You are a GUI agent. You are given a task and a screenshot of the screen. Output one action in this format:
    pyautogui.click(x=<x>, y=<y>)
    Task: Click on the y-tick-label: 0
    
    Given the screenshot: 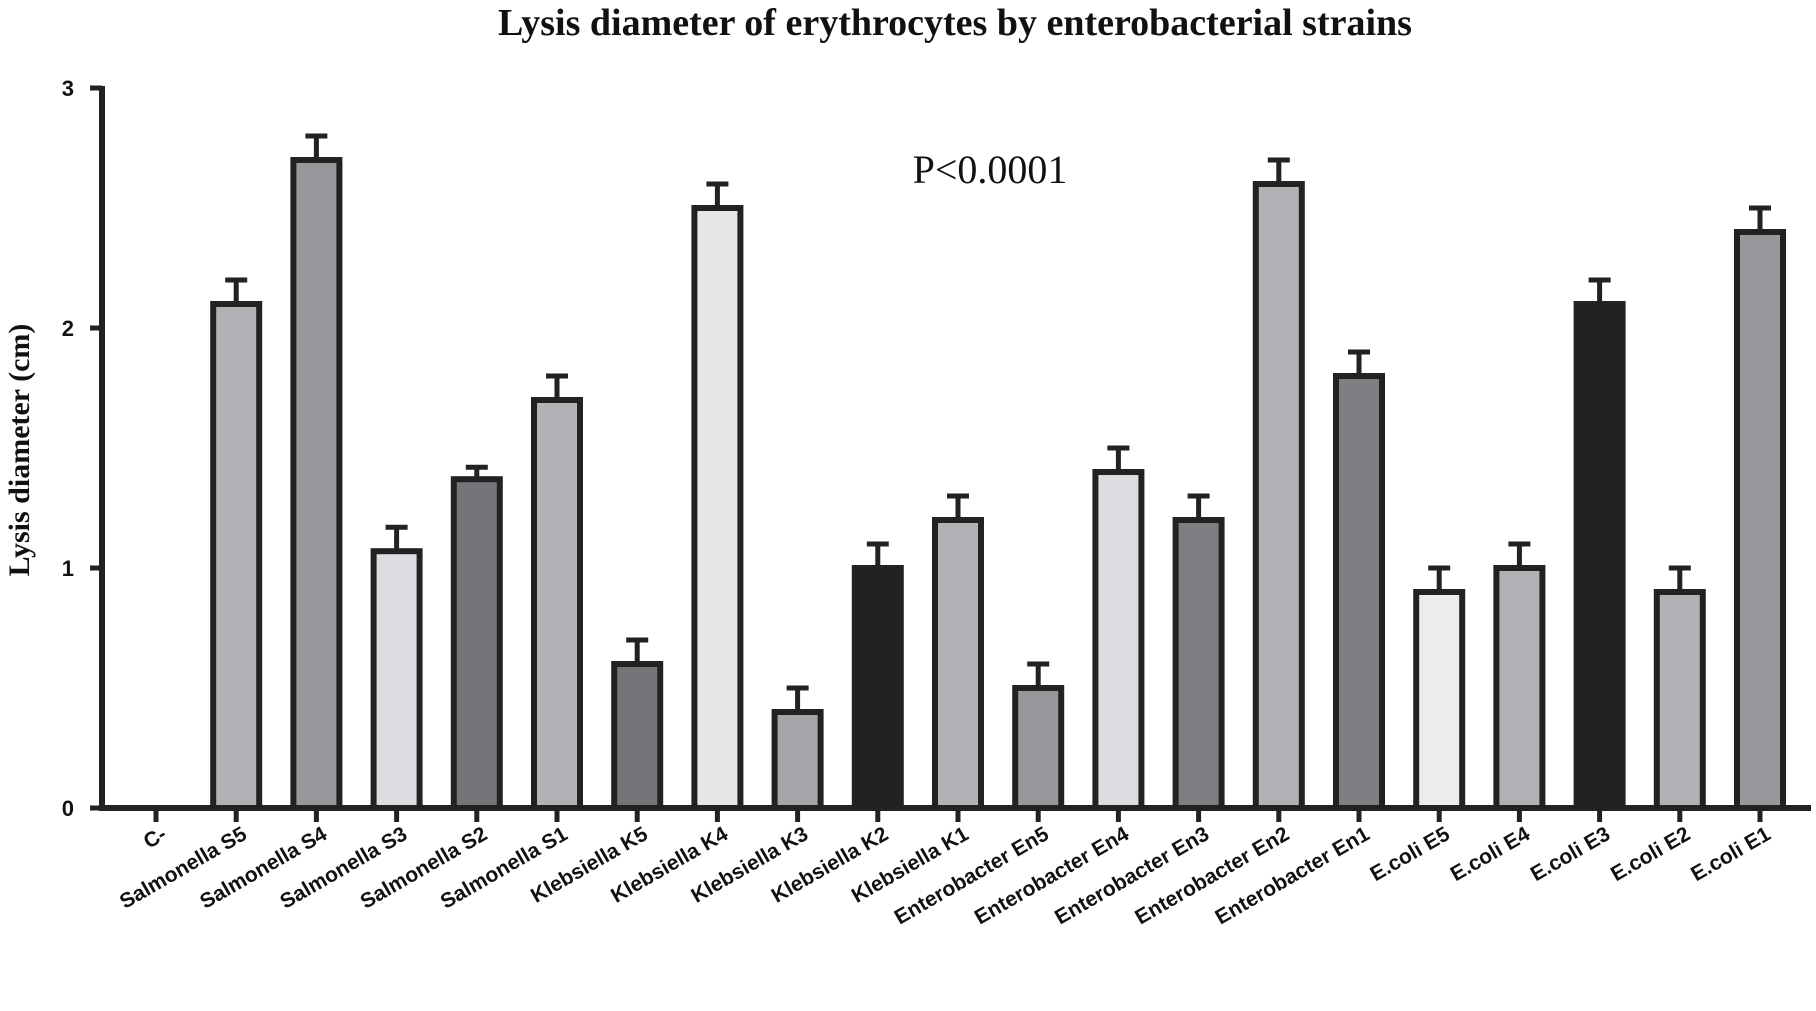 What is the action you would take?
    pyautogui.click(x=68, y=808)
    